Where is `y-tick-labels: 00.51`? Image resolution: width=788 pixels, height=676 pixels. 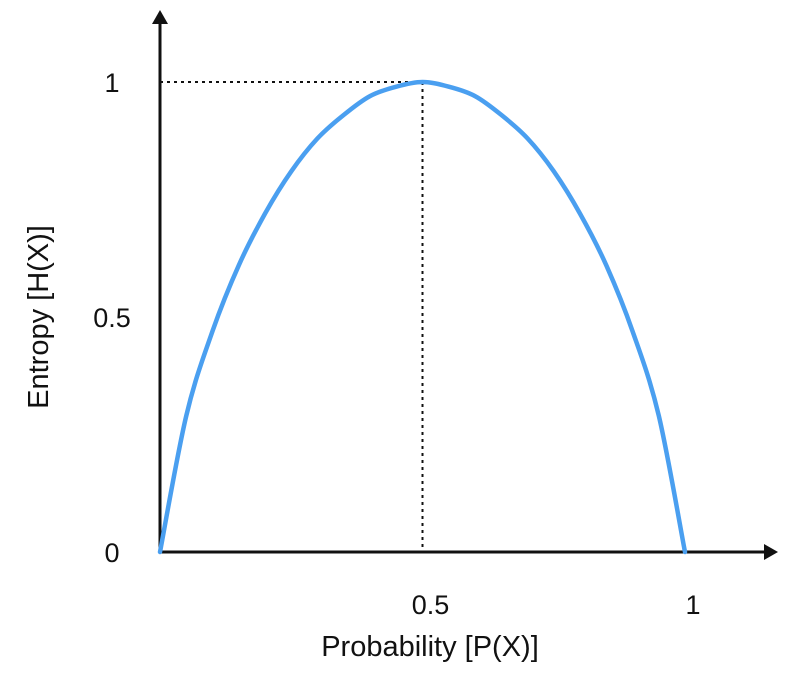 y-tick-labels: 00.51 is located at coordinates (112, 318).